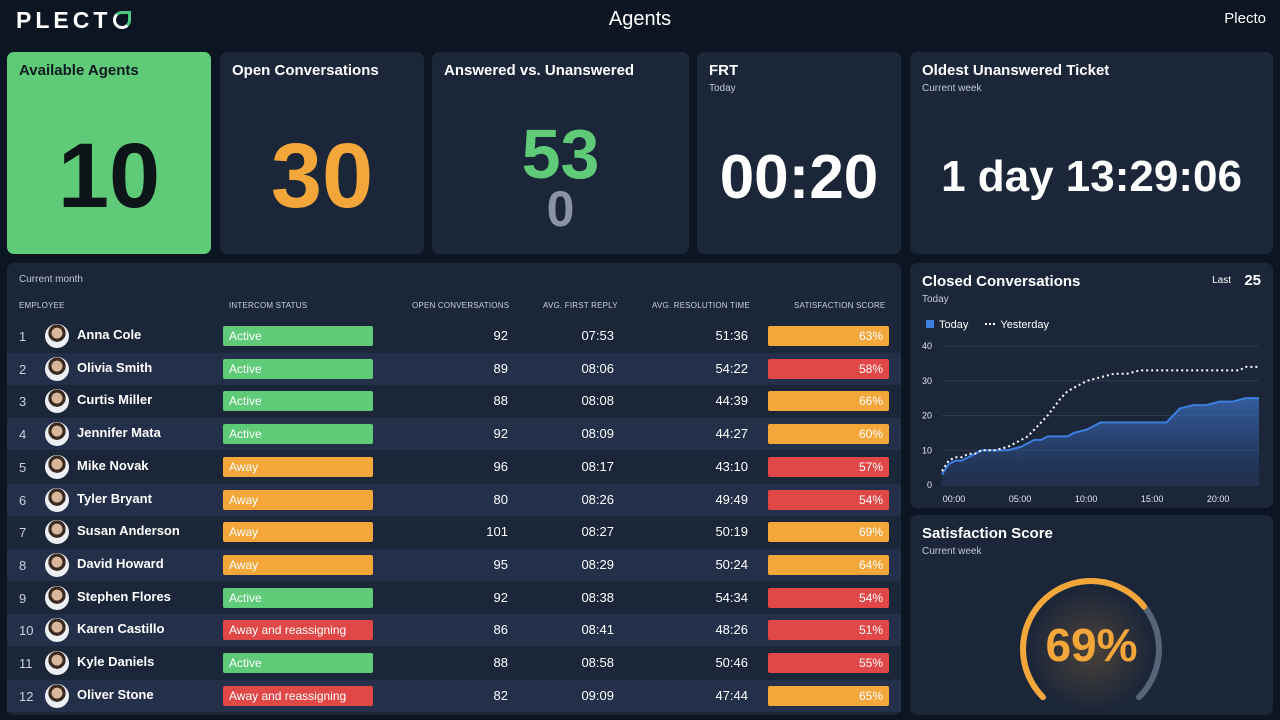  I want to click on open-conversations-card: Open Conversations 30, so click(322, 153).